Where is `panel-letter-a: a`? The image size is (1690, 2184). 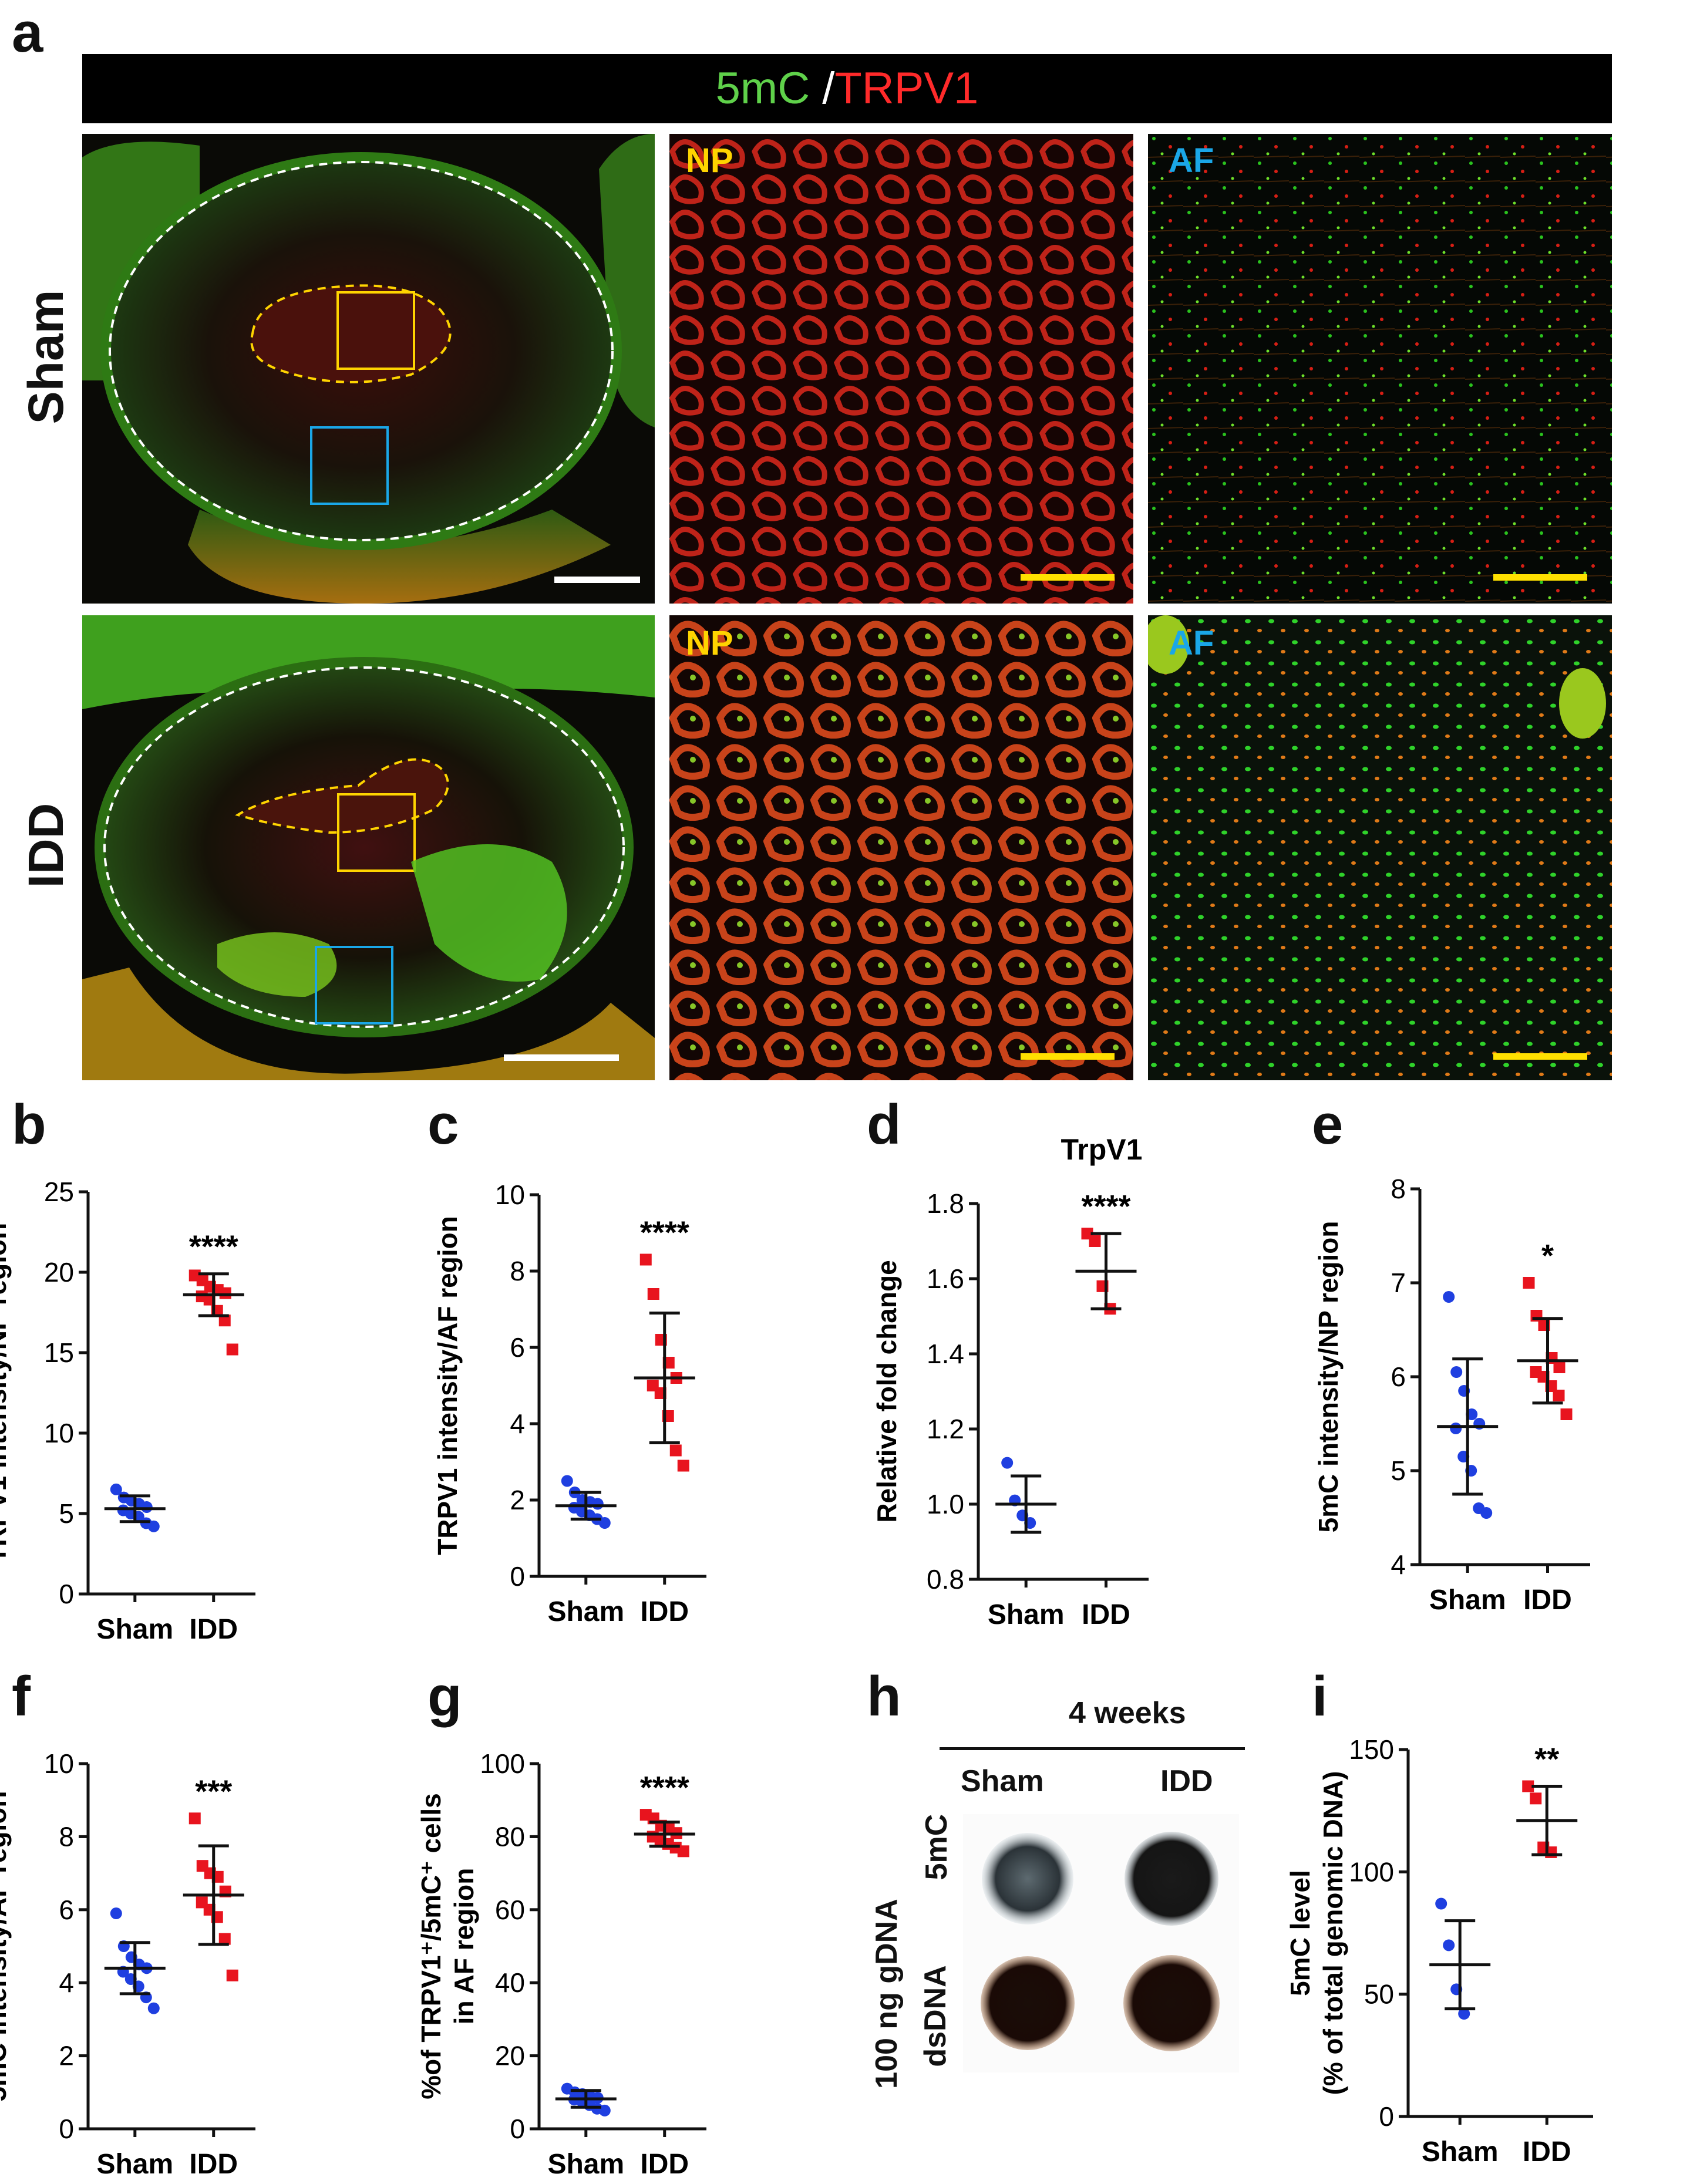 panel-letter-a: a is located at coordinates (27, 32).